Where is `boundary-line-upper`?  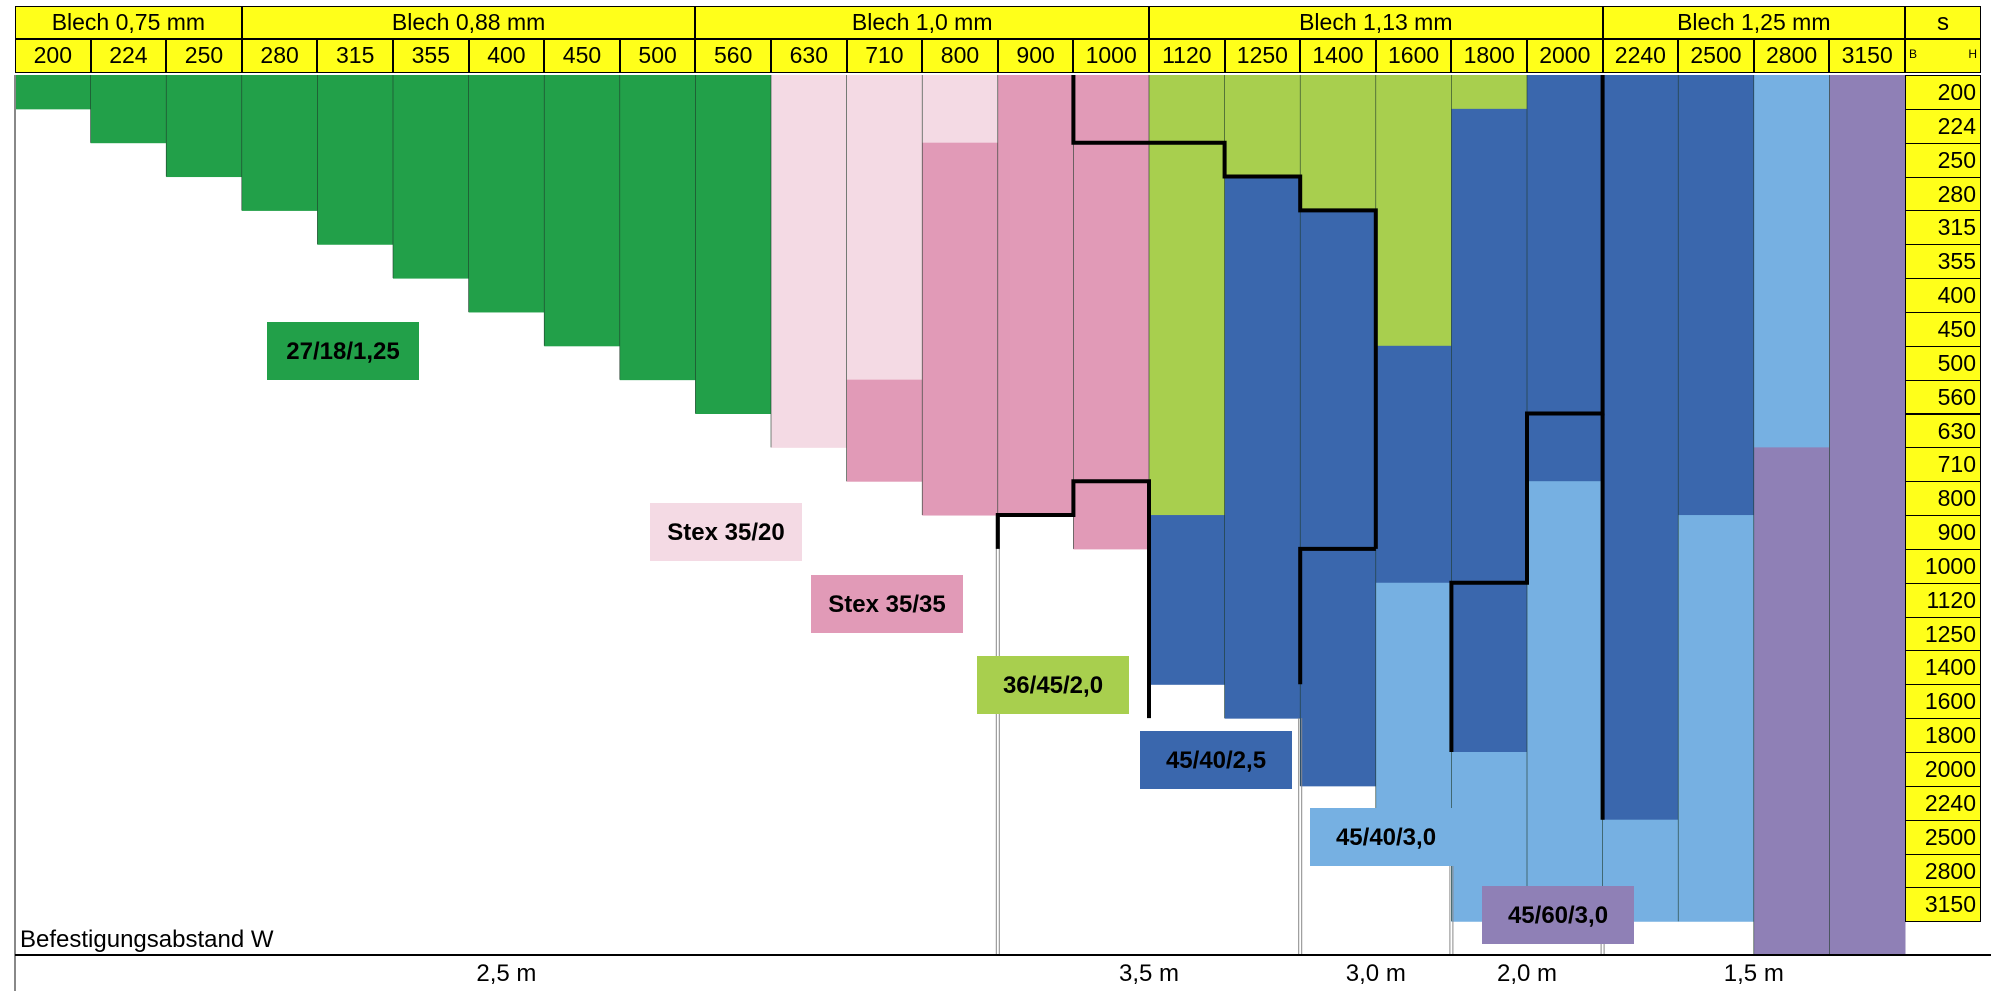
boundary-line-upper is located at coordinates (1224, 312).